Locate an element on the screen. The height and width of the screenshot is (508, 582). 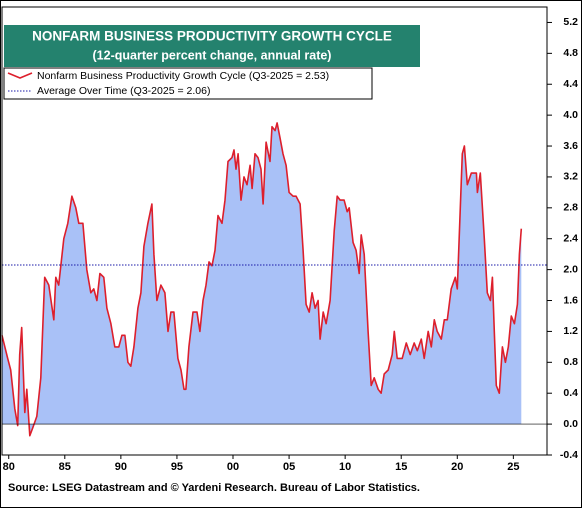
title-box is located at coordinates (212, 46).